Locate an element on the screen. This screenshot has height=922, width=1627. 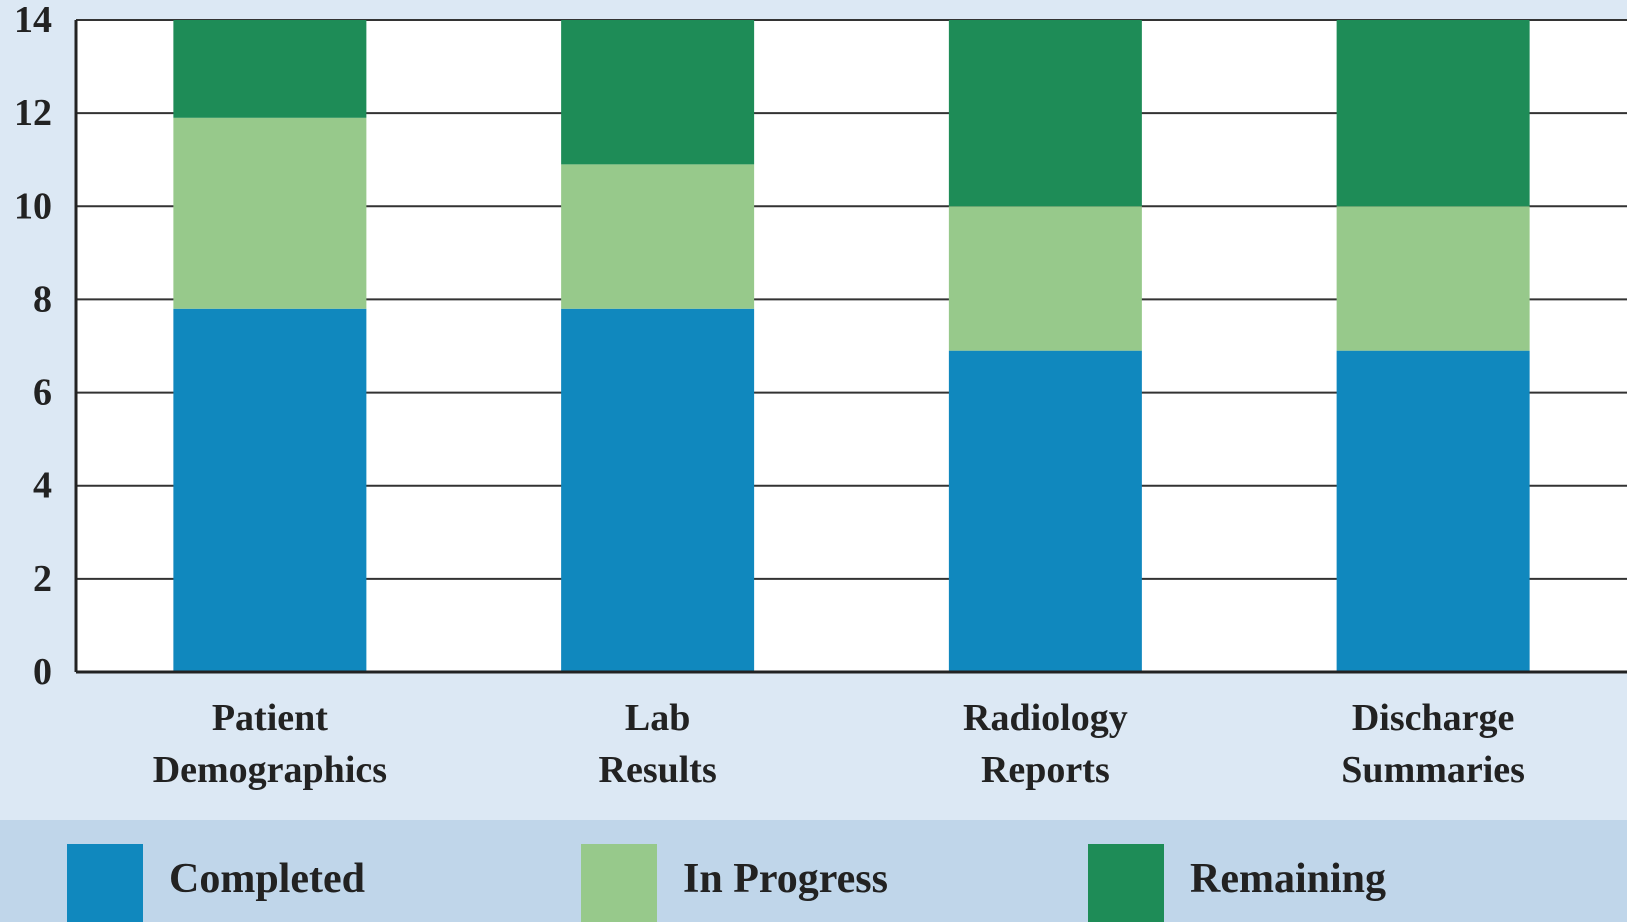
y-tick-label: 4 is located at coordinates (42, 486).